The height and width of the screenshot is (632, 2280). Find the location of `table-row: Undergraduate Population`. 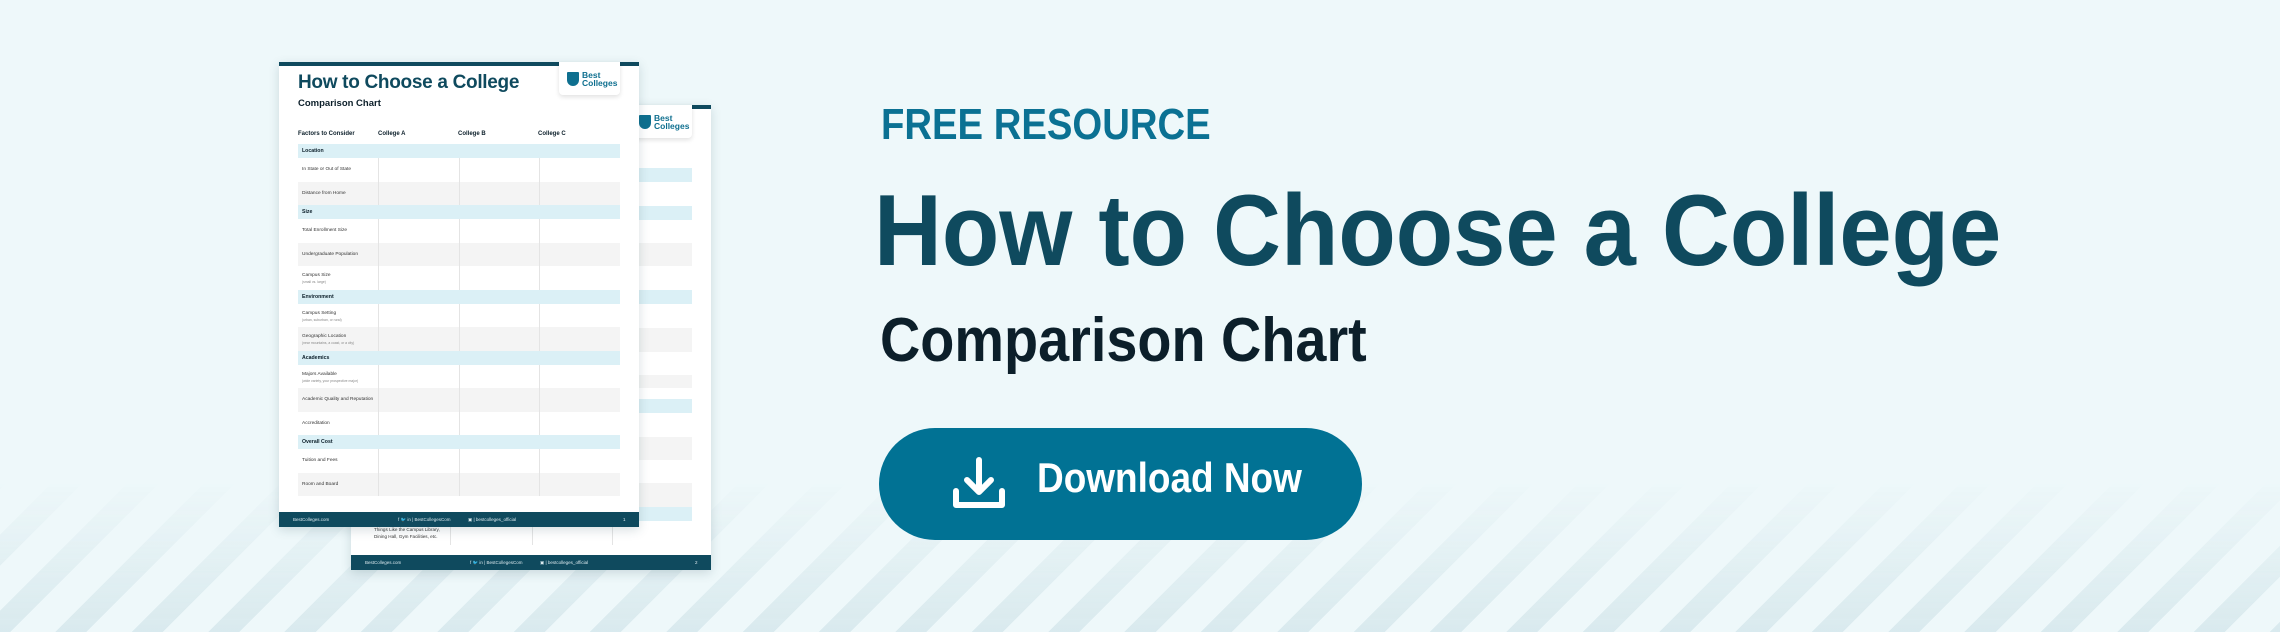

table-row: Undergraduate Population is located at coordinates (459, 254).